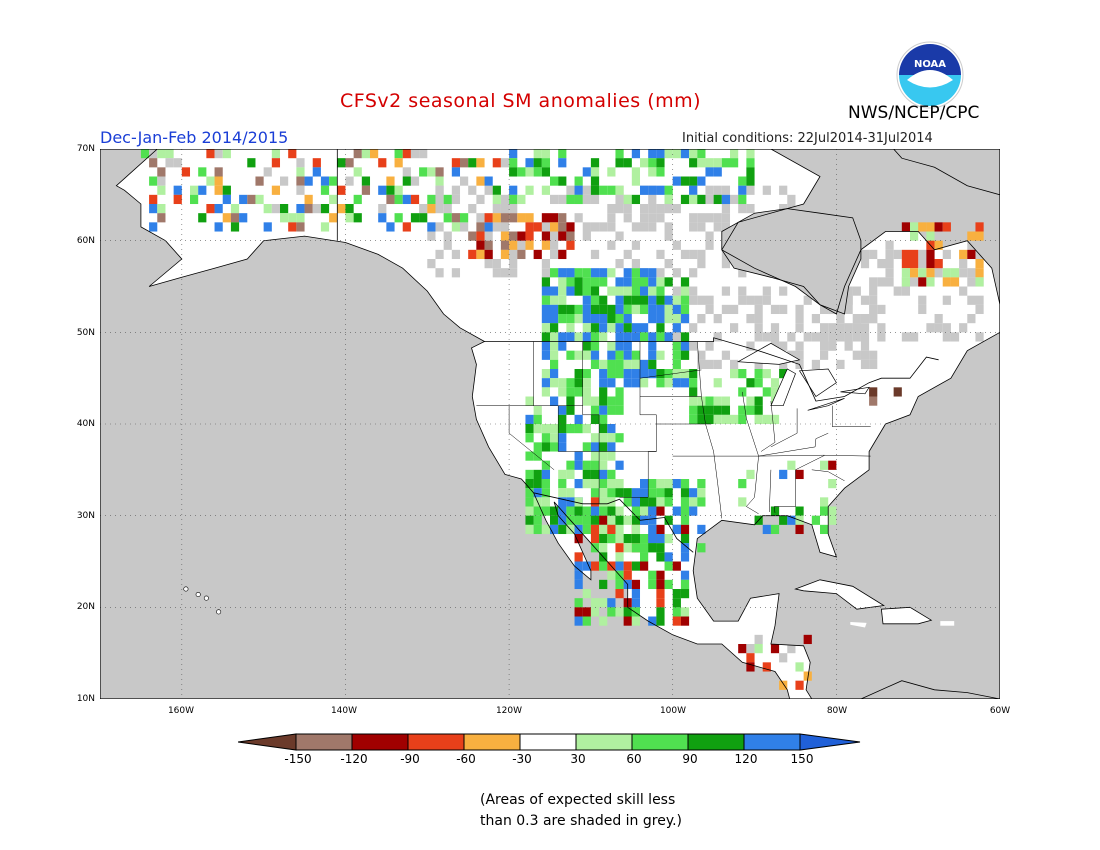  I want to click on great-lake, so click(783, 387).